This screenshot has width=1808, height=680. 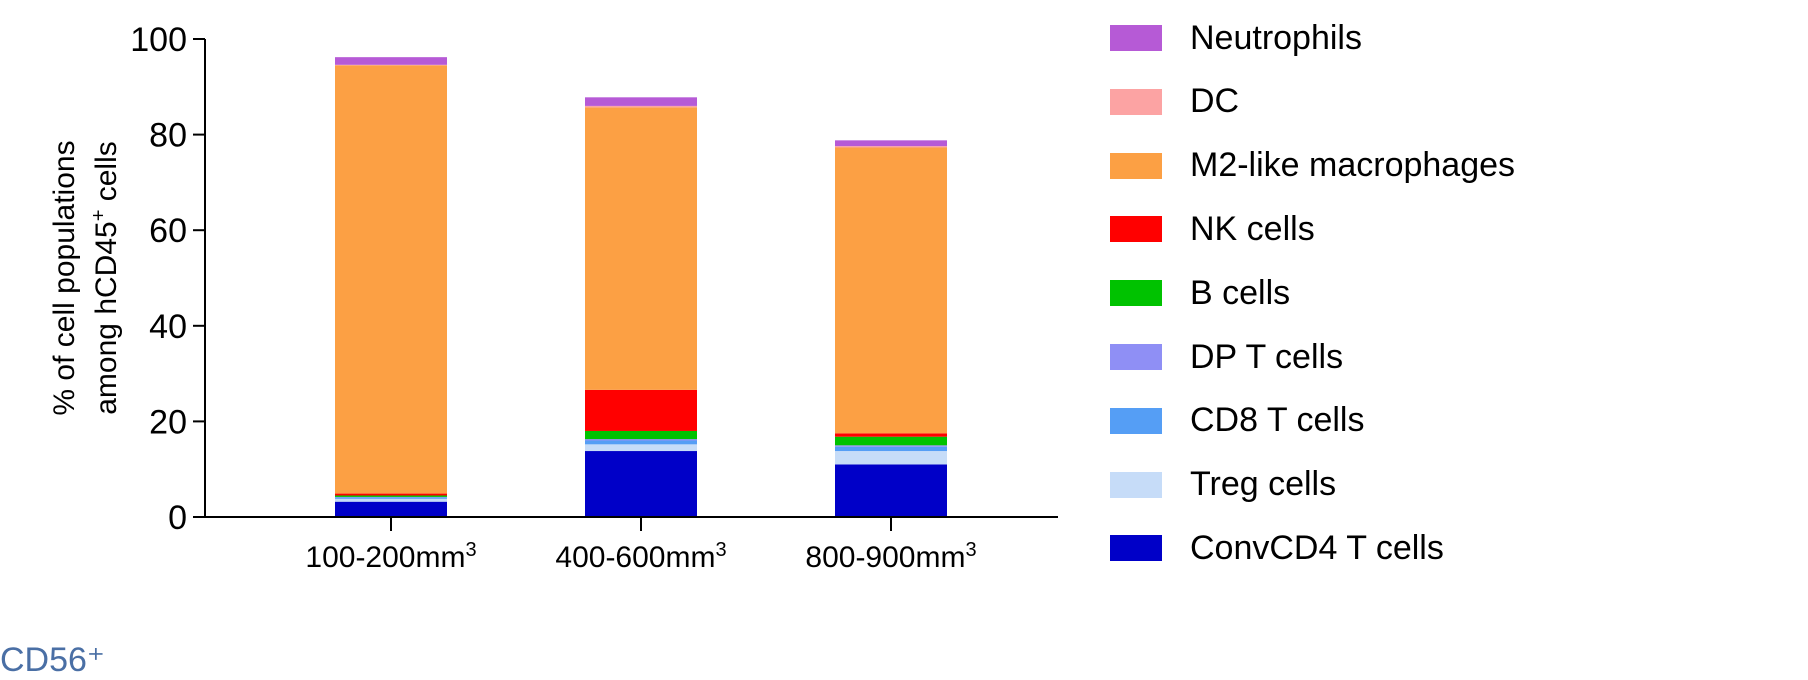 What do you see at coordinates (158, 40) in the screenshot?
I see `y-tick-label-100: 100` at bounding box center [158, 40].